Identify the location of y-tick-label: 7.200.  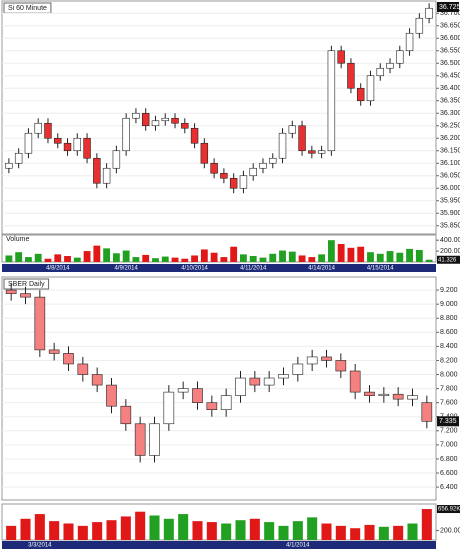
(449, 431).